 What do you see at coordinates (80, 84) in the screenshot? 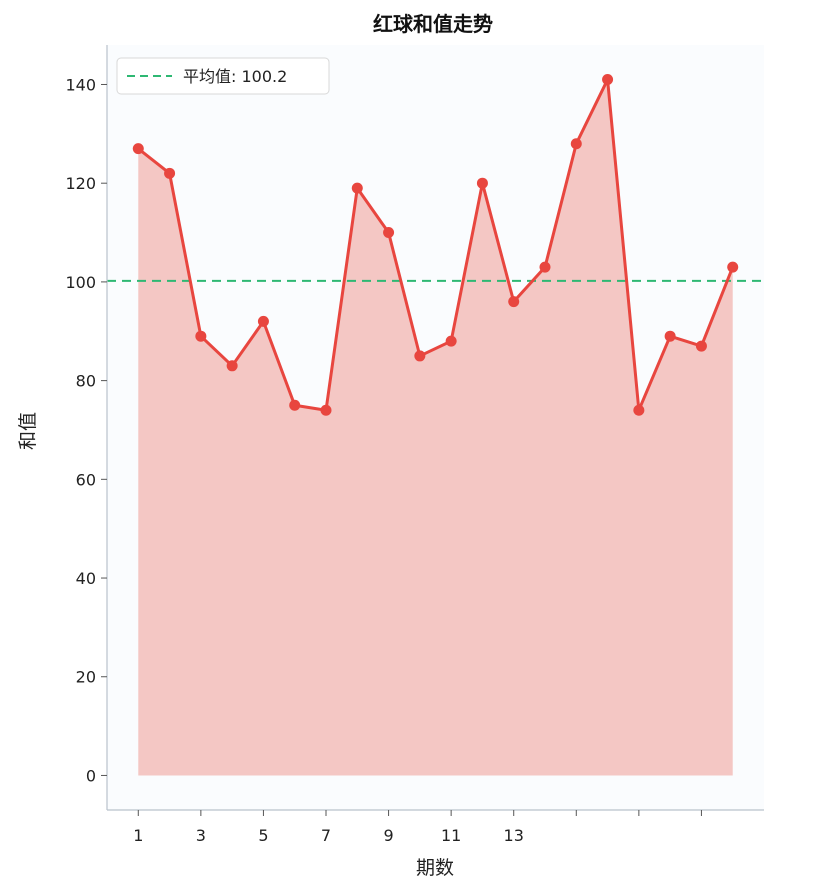
I see `y-tick-label: 140` at bounding box center [80, 84].